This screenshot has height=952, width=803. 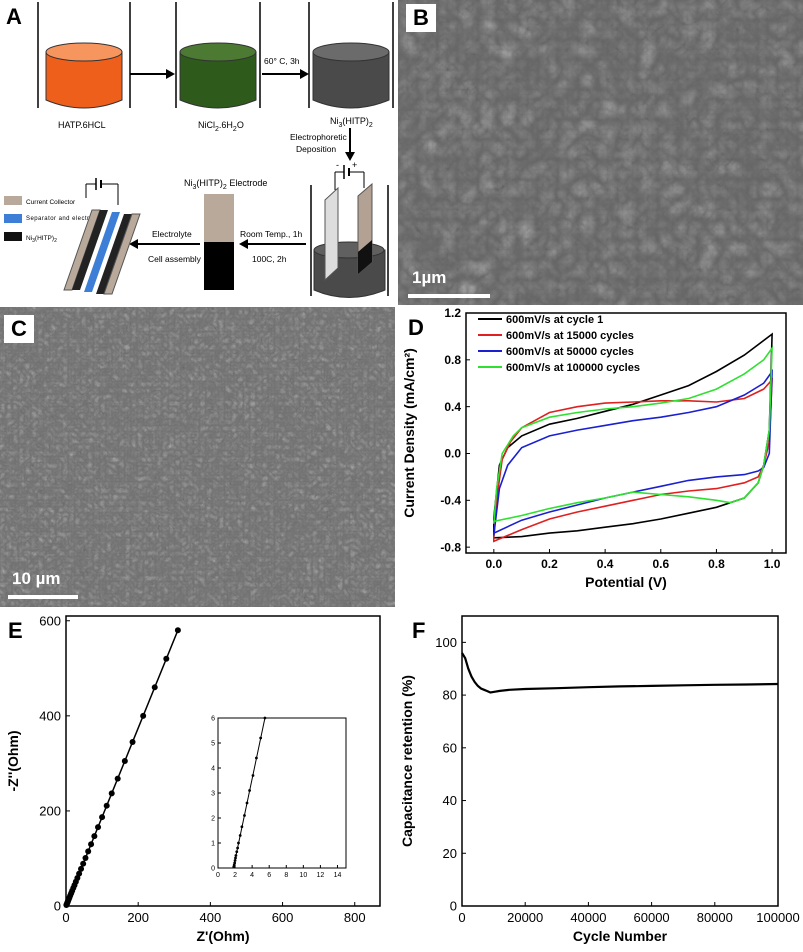 What do you see at coordinates (416, 327) in the screenshot?
I see `panel-label-d: D` at bounding box center [416, 327].